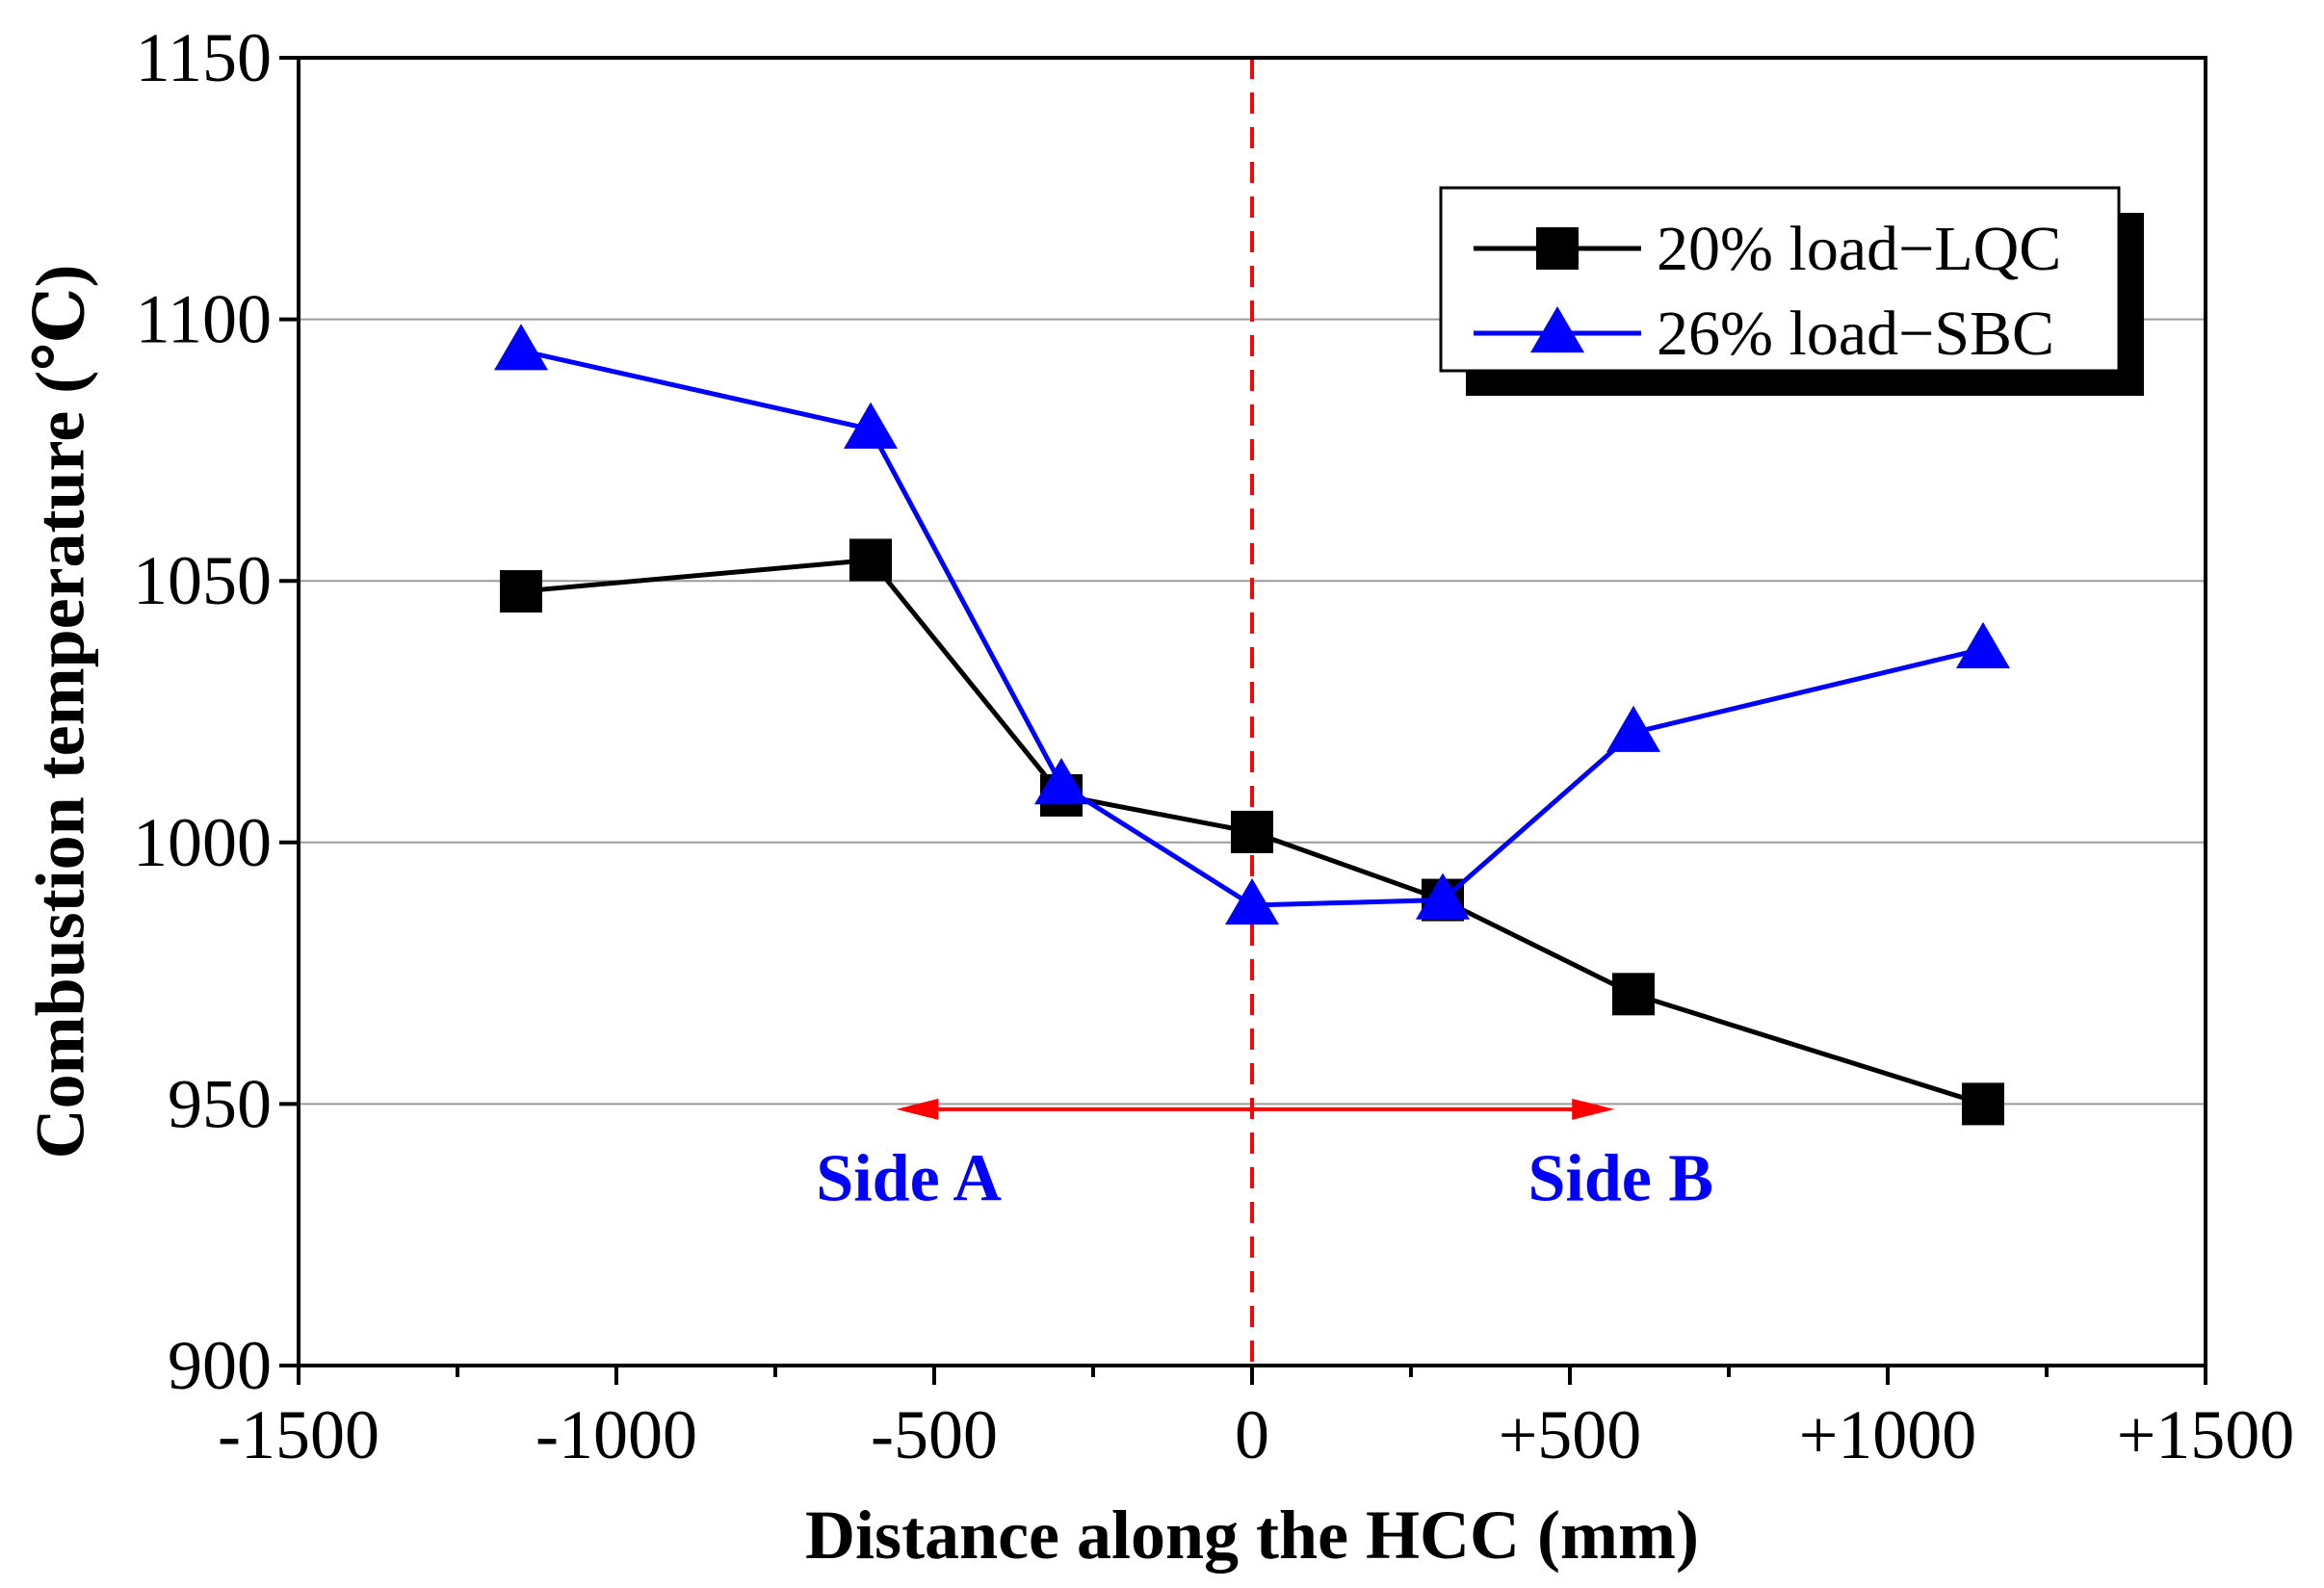  What do you see at coordinates (616, 1434) in the screenshot?
I see `x-tick-label-1: -1000` at bounding box center [616, 1434].